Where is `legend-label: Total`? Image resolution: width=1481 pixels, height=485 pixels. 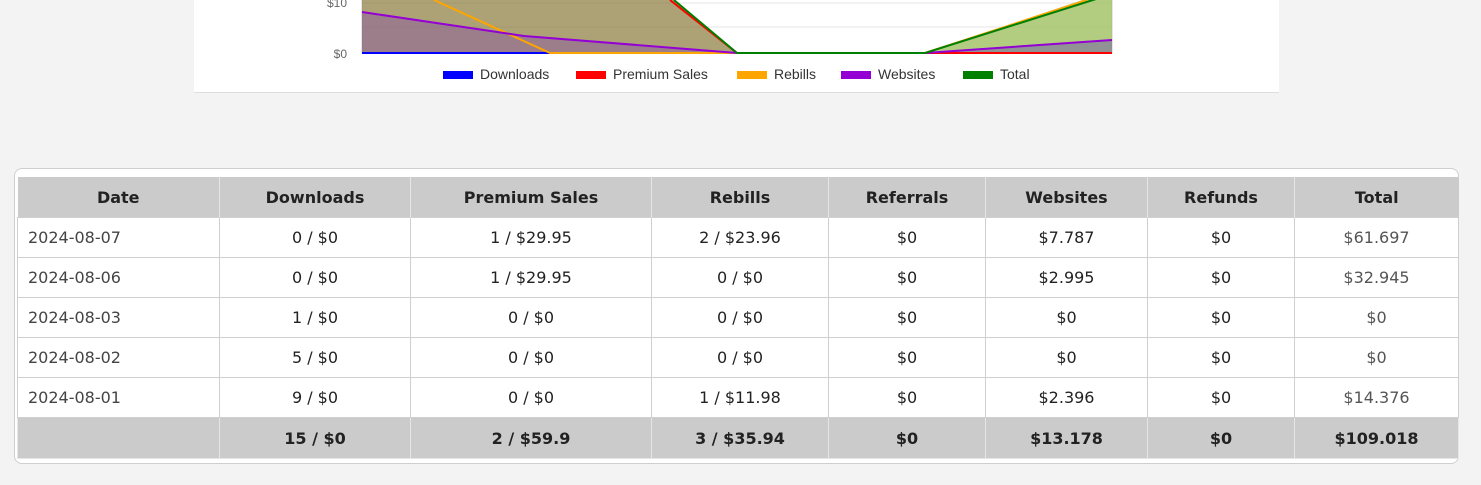 legend-label: Total is located at coordinates (1015, 74).